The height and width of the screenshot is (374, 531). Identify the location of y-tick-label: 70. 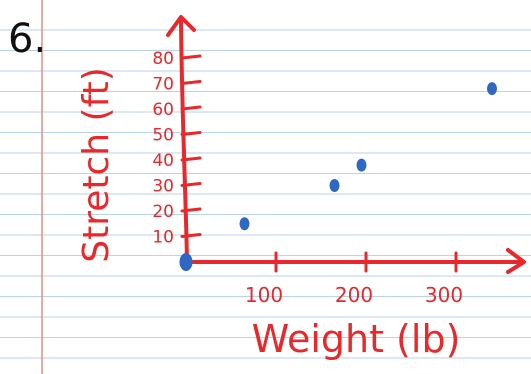
(163, 85).